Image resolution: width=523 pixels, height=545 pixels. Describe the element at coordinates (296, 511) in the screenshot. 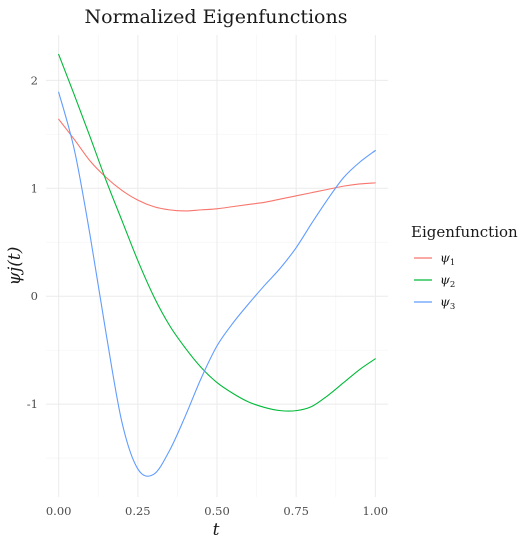

I see `x-tick-label: 0.75` at that location.